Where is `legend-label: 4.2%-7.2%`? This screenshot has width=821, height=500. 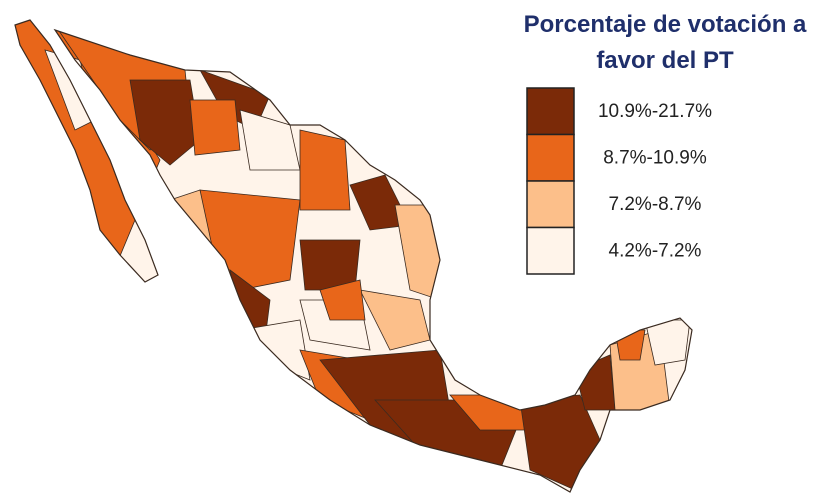 legend-label: 4.2%-7.2% is located at coordinates (655, 251).